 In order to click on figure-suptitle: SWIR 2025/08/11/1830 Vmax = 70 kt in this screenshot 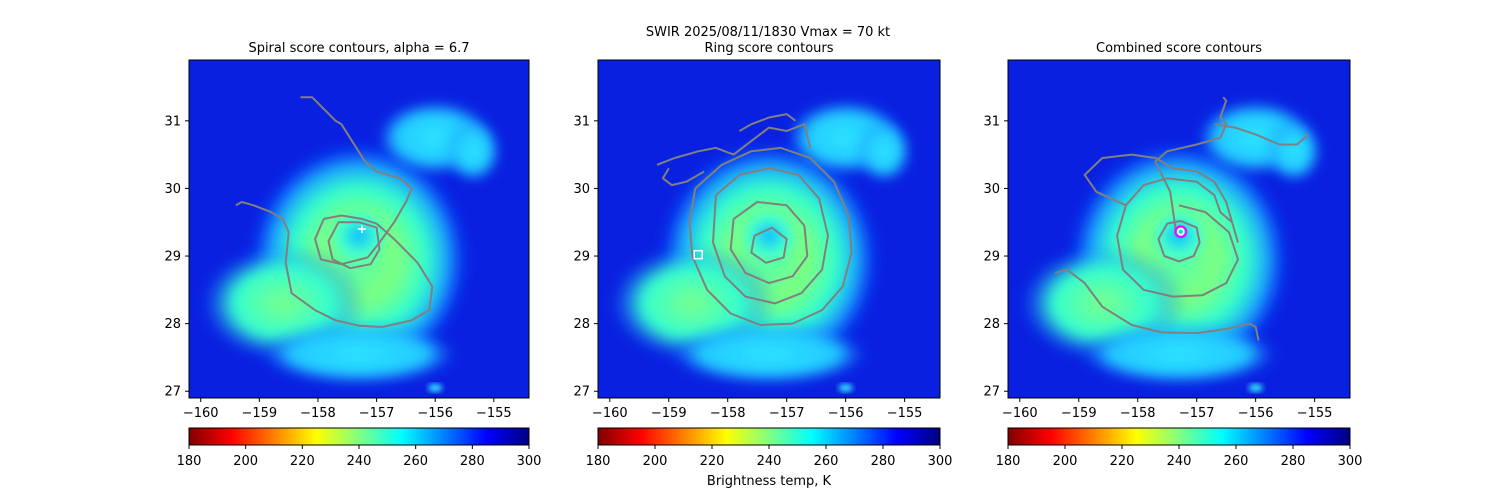, I will do `click(768, 32)`.